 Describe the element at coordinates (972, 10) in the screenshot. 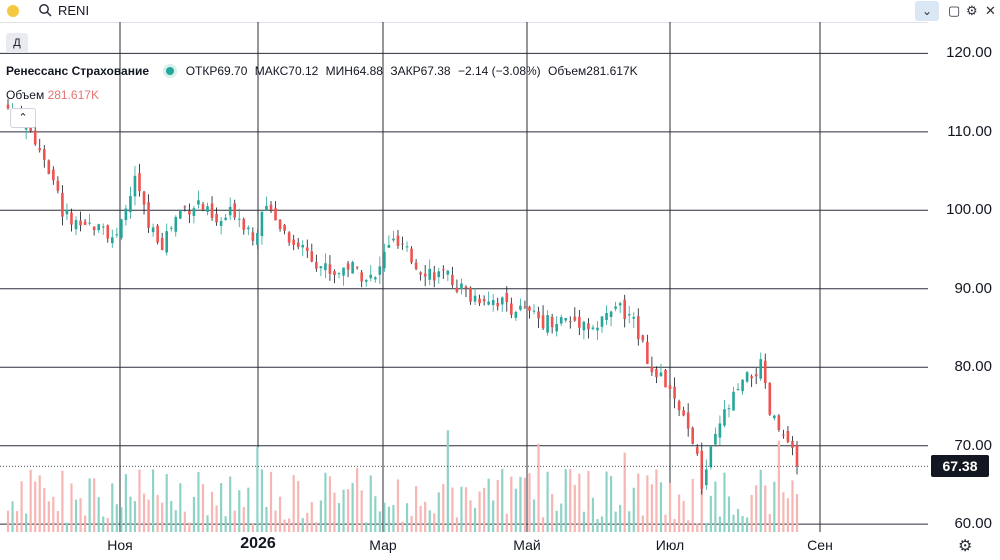

I see `gear-icon: ⚙` at that location.